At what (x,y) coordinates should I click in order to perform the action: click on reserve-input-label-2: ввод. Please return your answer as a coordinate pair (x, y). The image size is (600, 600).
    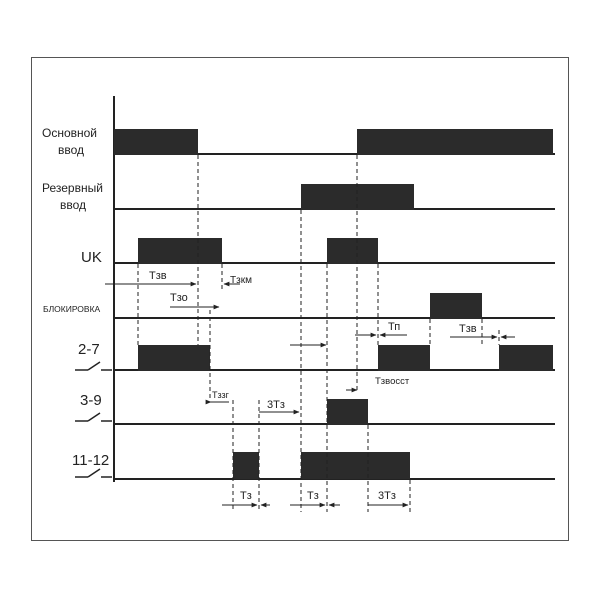
    Looking at the image, I should click on (73, 205).